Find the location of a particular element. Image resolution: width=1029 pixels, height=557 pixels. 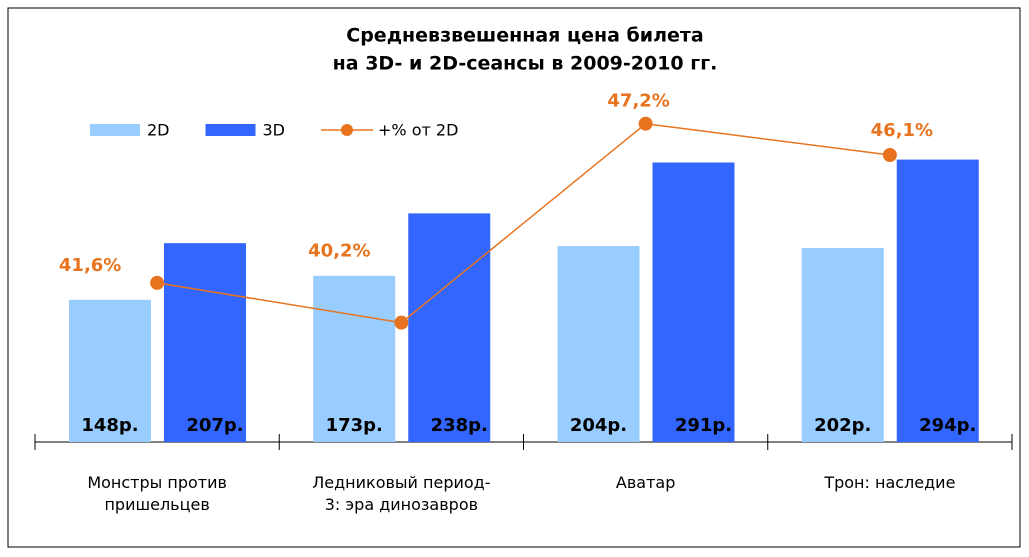

x-tick-label: Трон: наследие is located at coordinates (890, 482).